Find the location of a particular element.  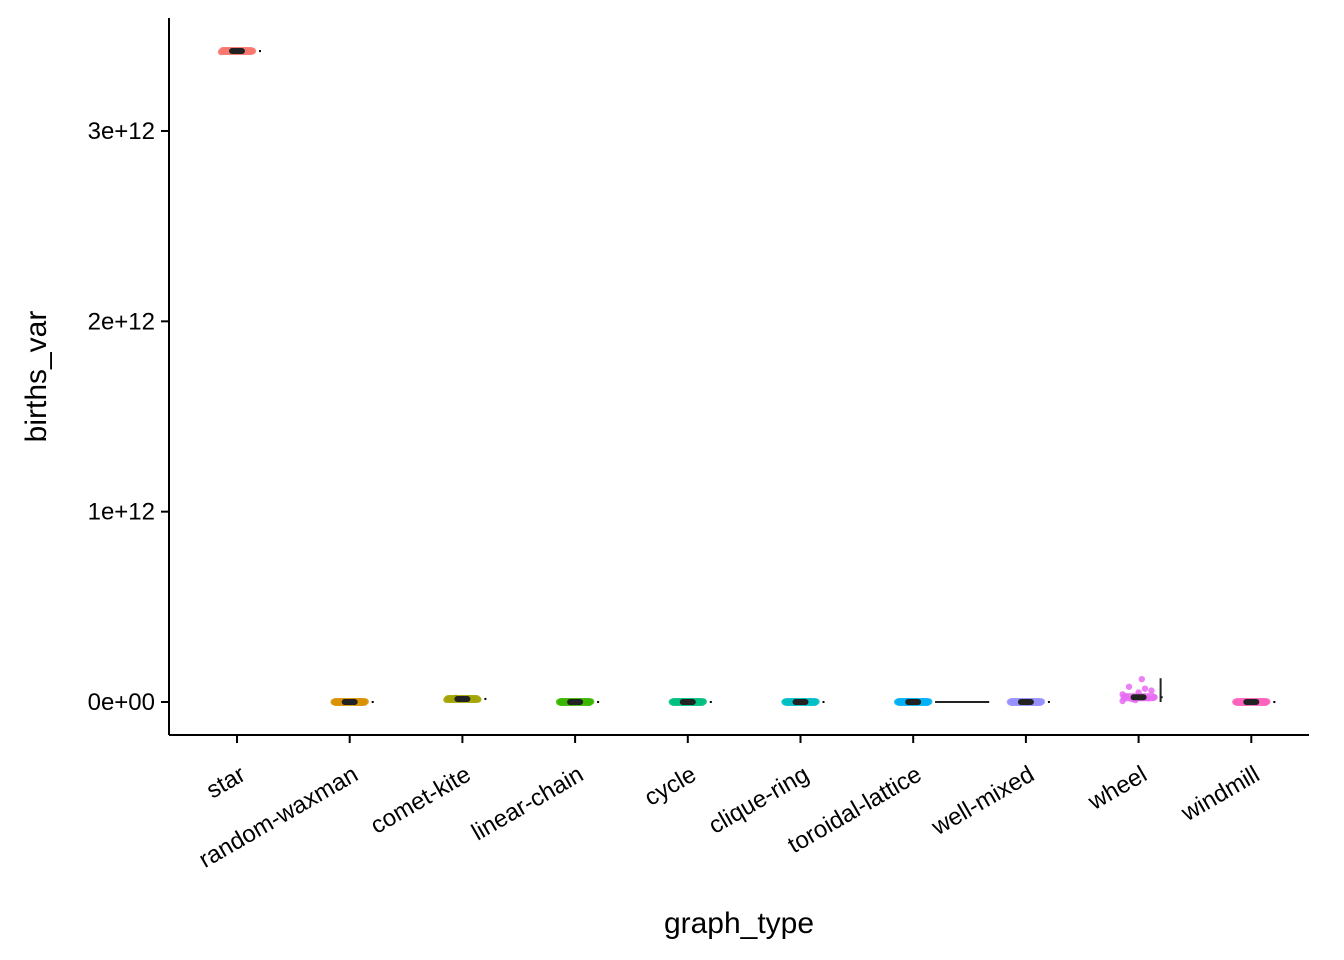

x-axis-title: graph_type is located at coordinates (739, 923).